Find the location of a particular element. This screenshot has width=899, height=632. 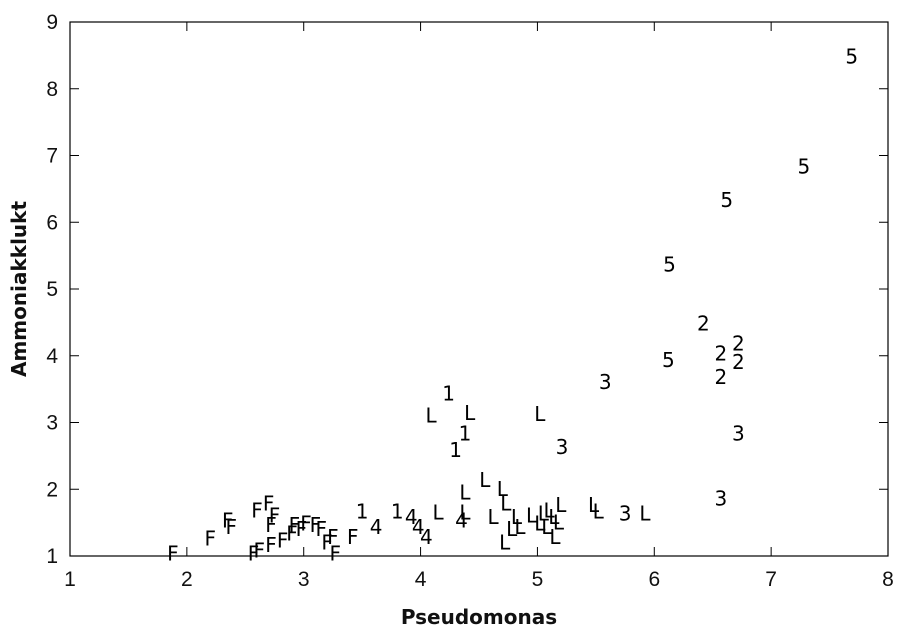

y-axis-title: Ammoniakklukt is located at coordinates (19, 289).